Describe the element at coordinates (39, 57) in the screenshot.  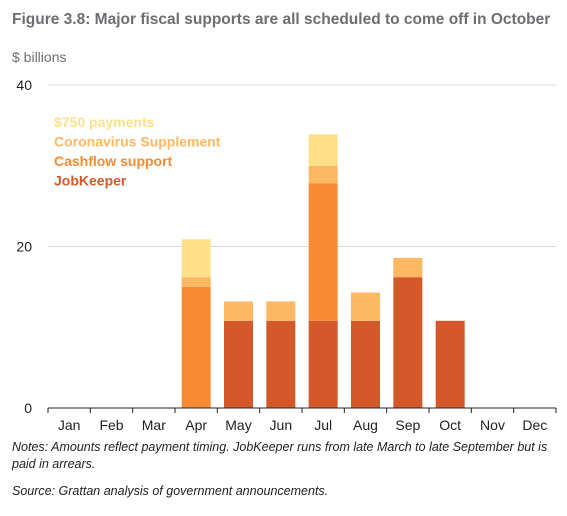
I see `chart-subtitle: $ billions` at that location.